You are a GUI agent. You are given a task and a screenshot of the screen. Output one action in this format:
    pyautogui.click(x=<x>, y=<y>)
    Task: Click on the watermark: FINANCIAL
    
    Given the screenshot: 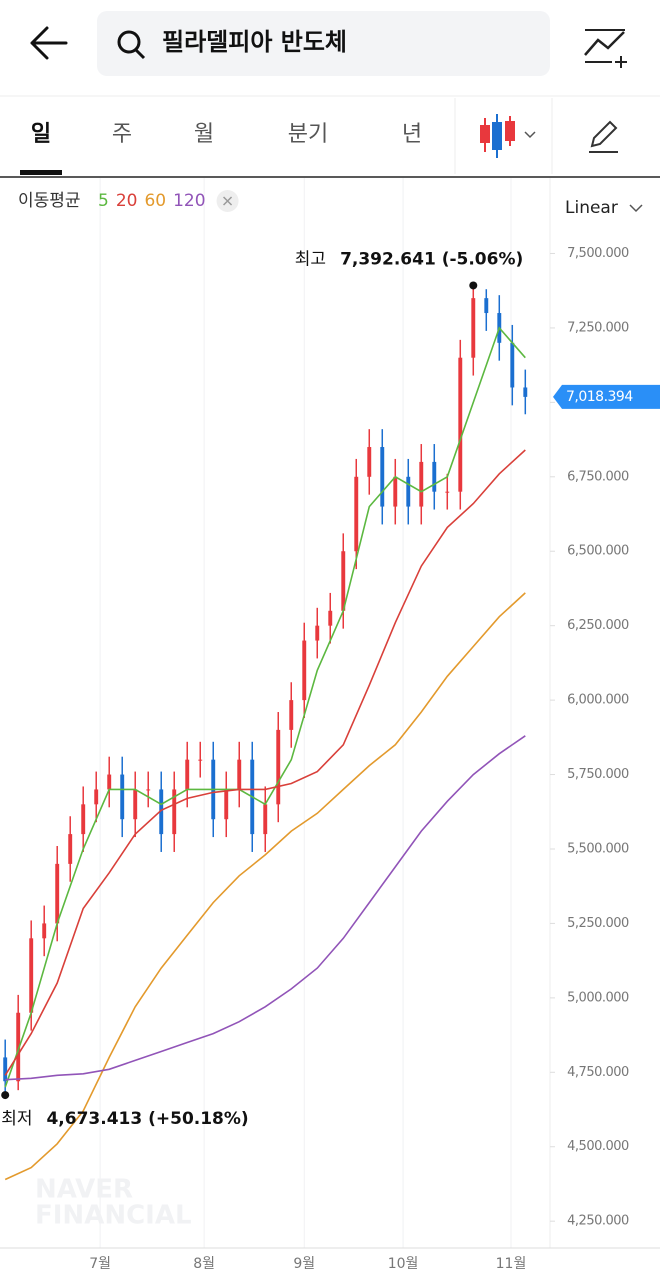 What is the action you would take?
    pyautogui.click(x=113, y=1216)
    